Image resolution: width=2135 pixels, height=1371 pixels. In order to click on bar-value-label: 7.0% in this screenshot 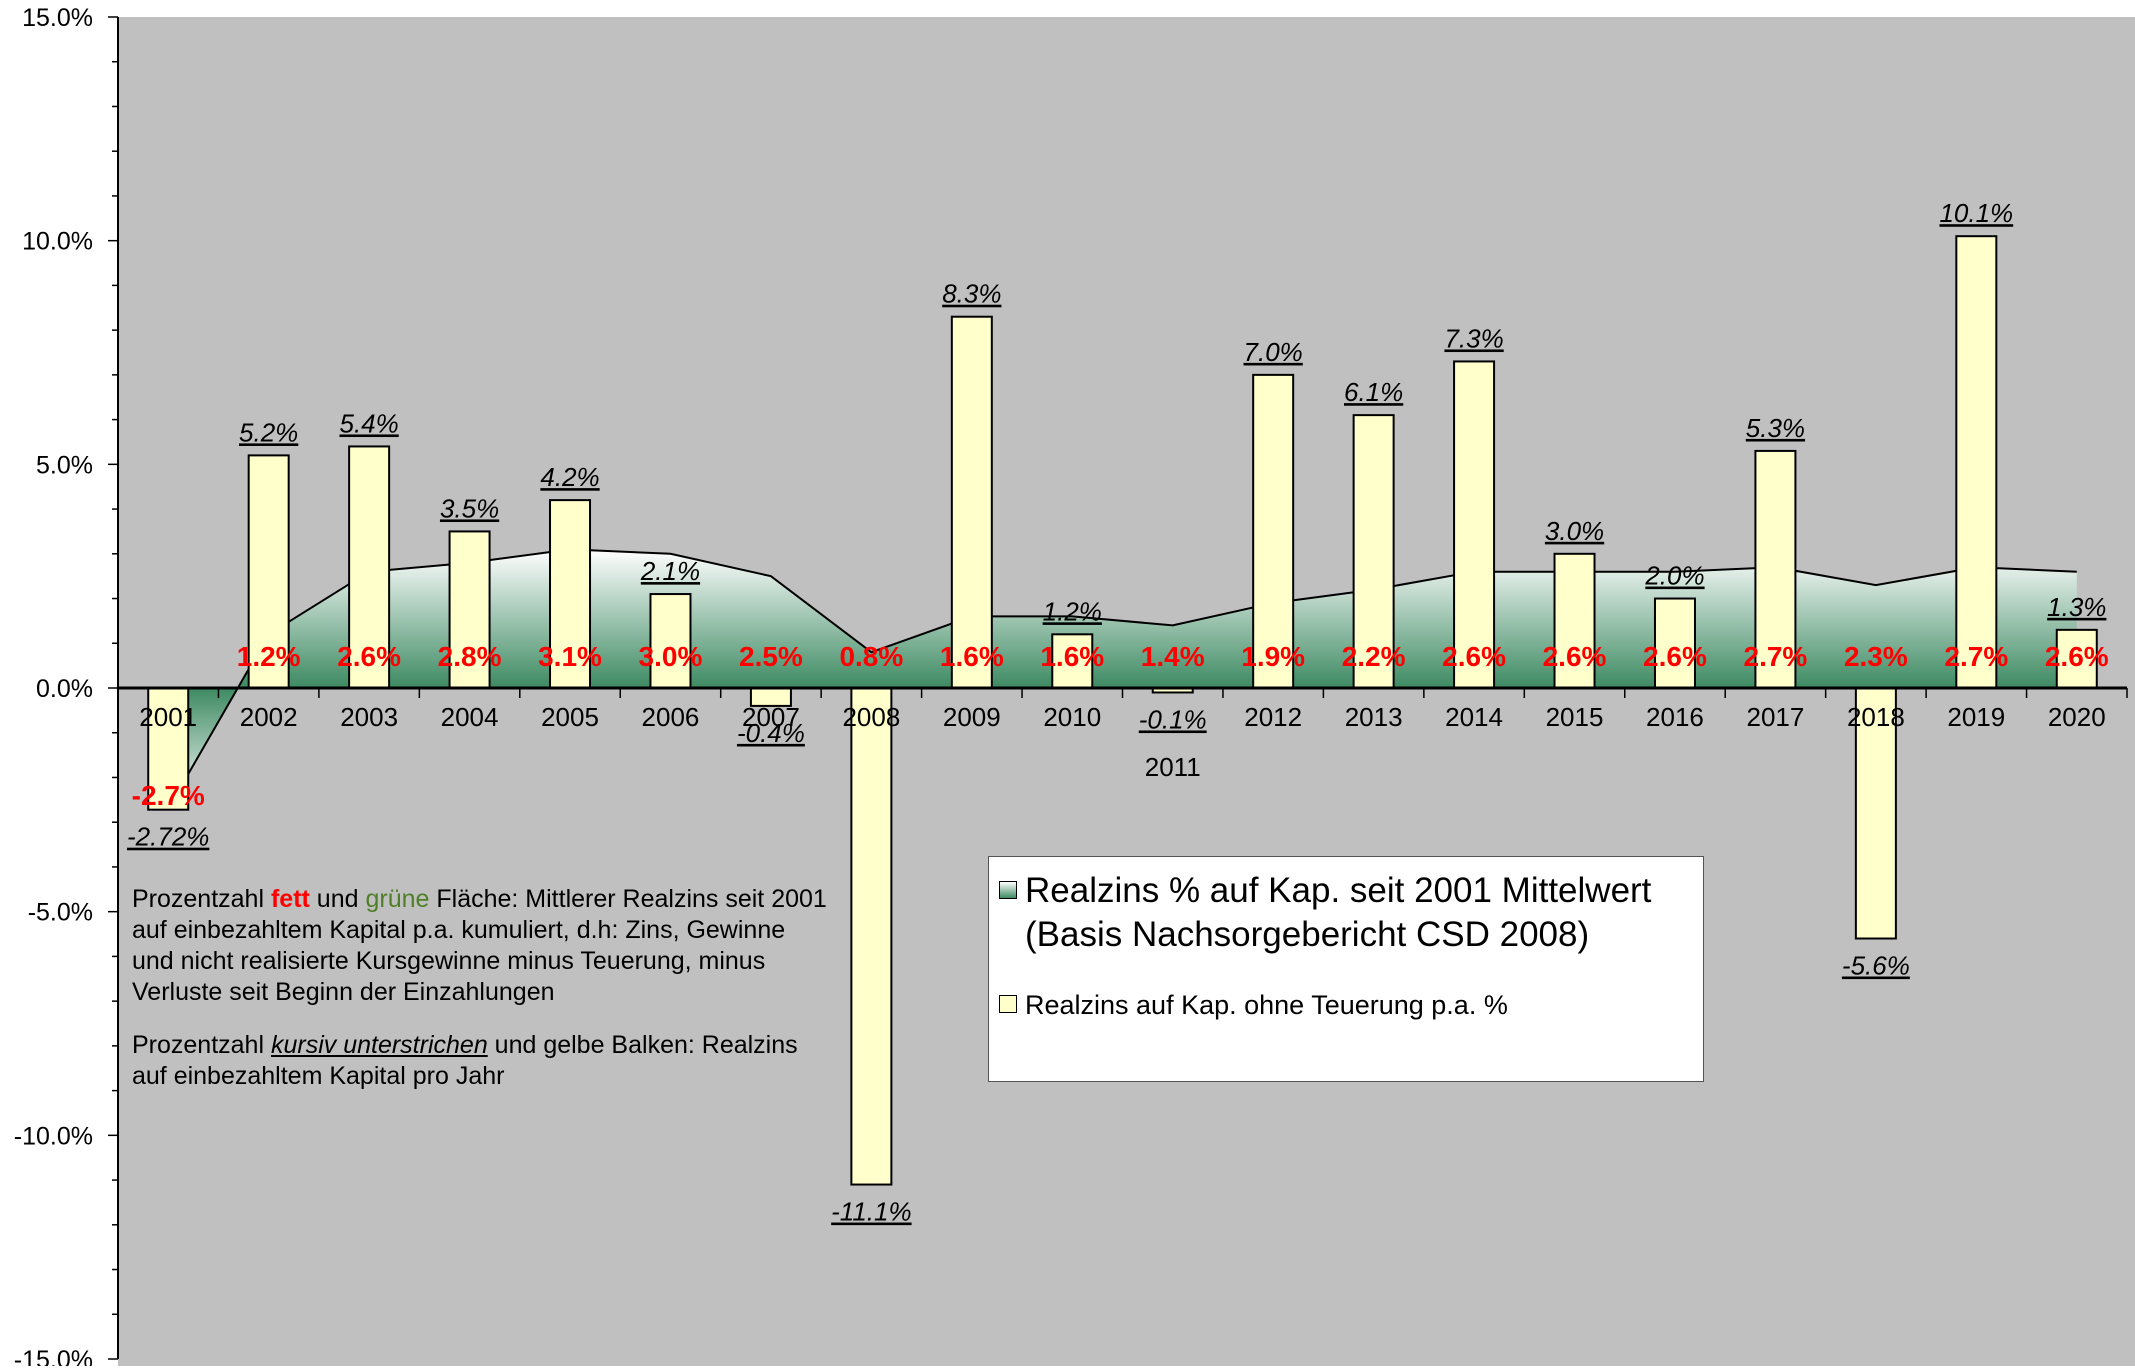, I will do `click(1273, 352)`.